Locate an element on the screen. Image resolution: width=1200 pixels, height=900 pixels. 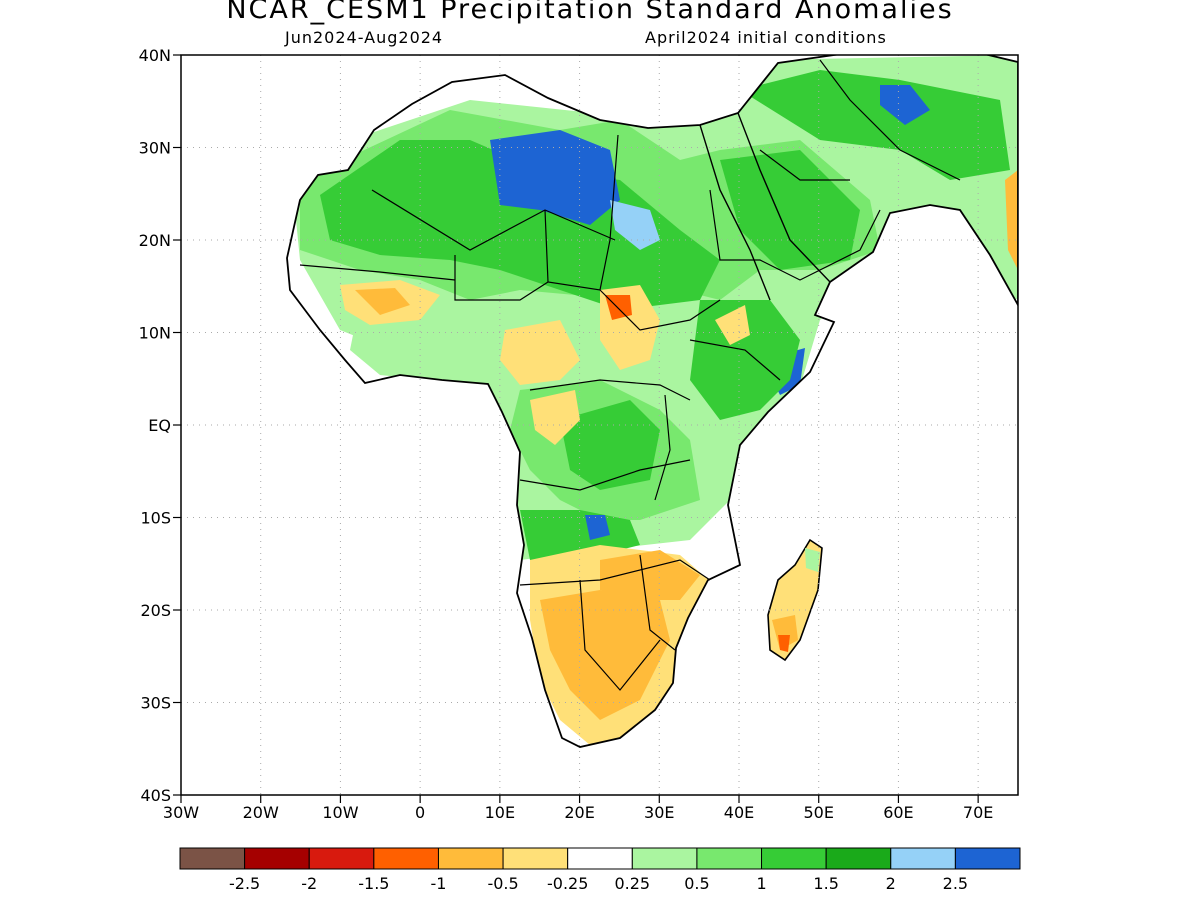
lat-tick-label: 30S is located at coordinates (155, 703).